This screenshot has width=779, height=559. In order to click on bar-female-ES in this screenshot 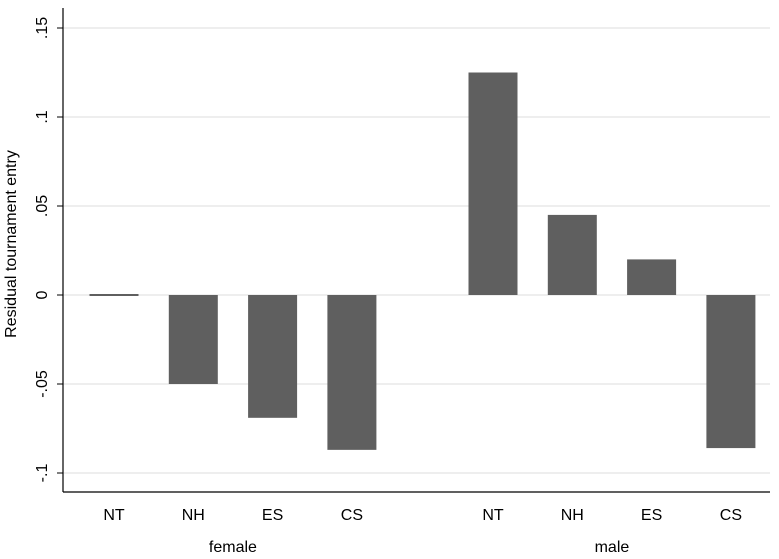, I will do `click(273, 356)`.